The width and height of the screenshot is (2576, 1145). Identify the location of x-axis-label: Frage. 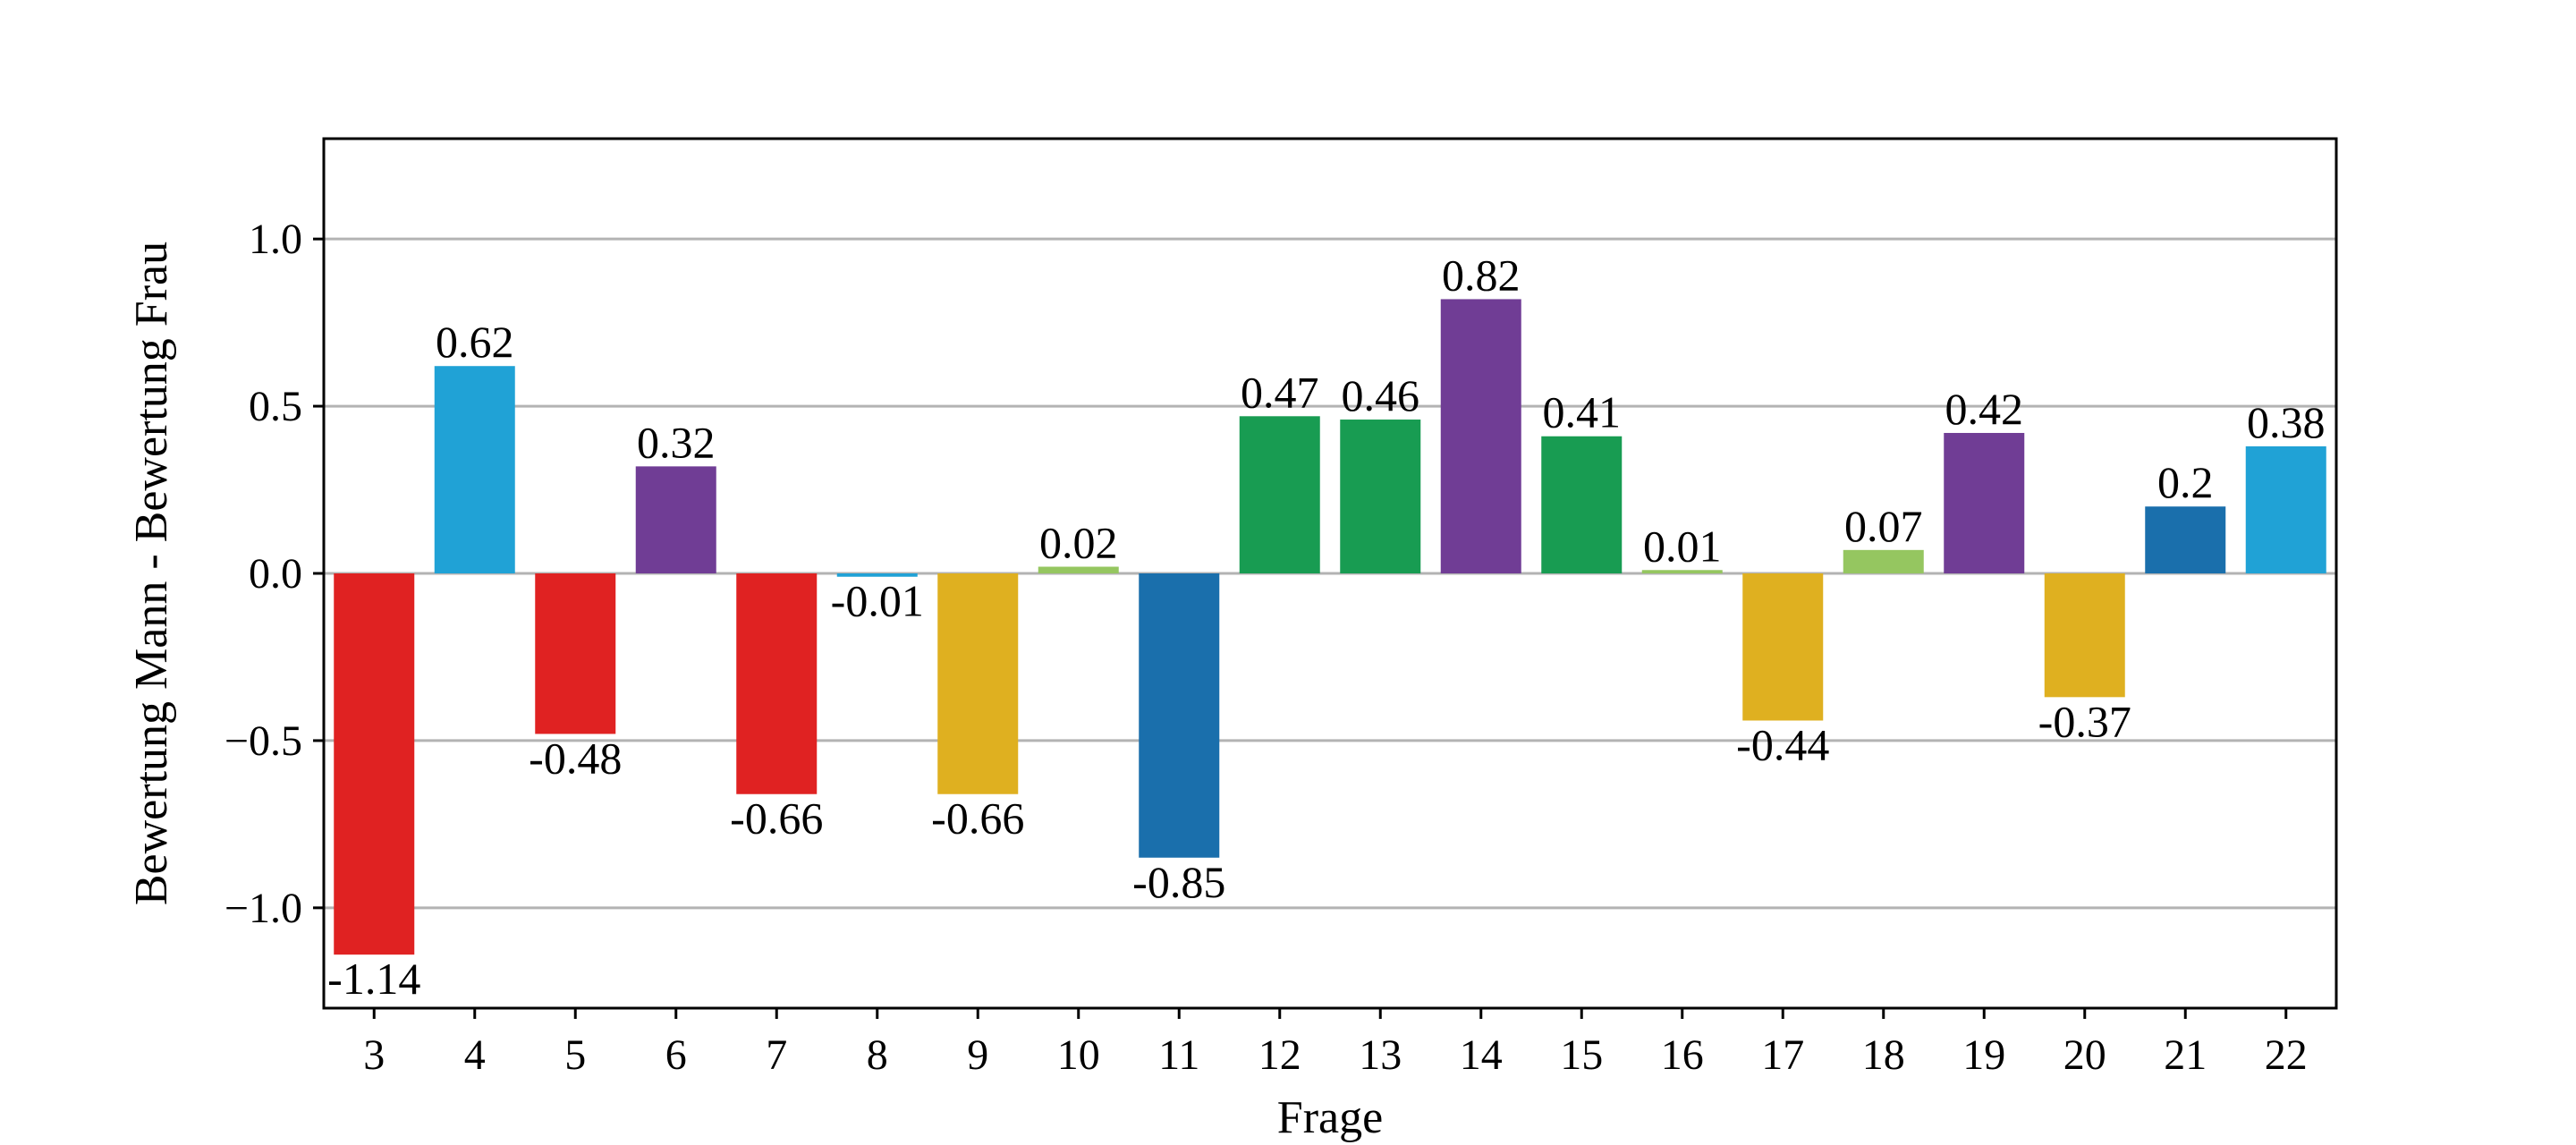
(1330, 1117).